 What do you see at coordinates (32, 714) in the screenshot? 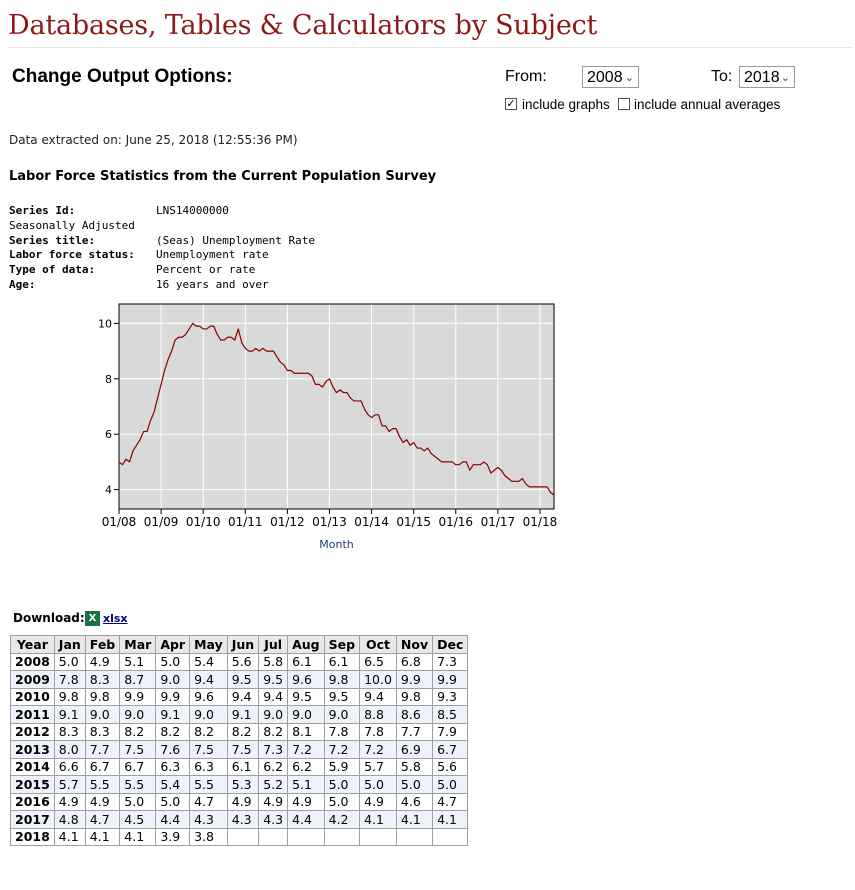
I see `year-cell: 2011` at bounding box center [32, 714].